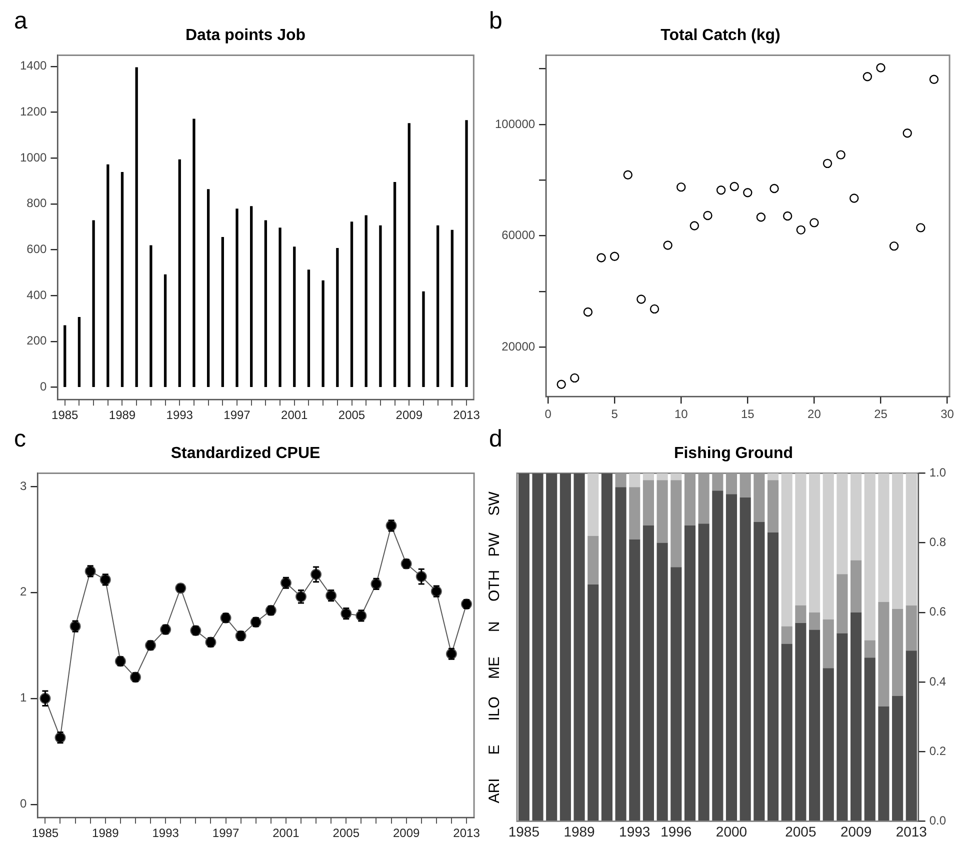 Image resolution: width=966 pixels, height=852 pixels. What do you see at coordinates (21, 21) in the screenshot?
I see `text: a` at bounding box center [21, 21].